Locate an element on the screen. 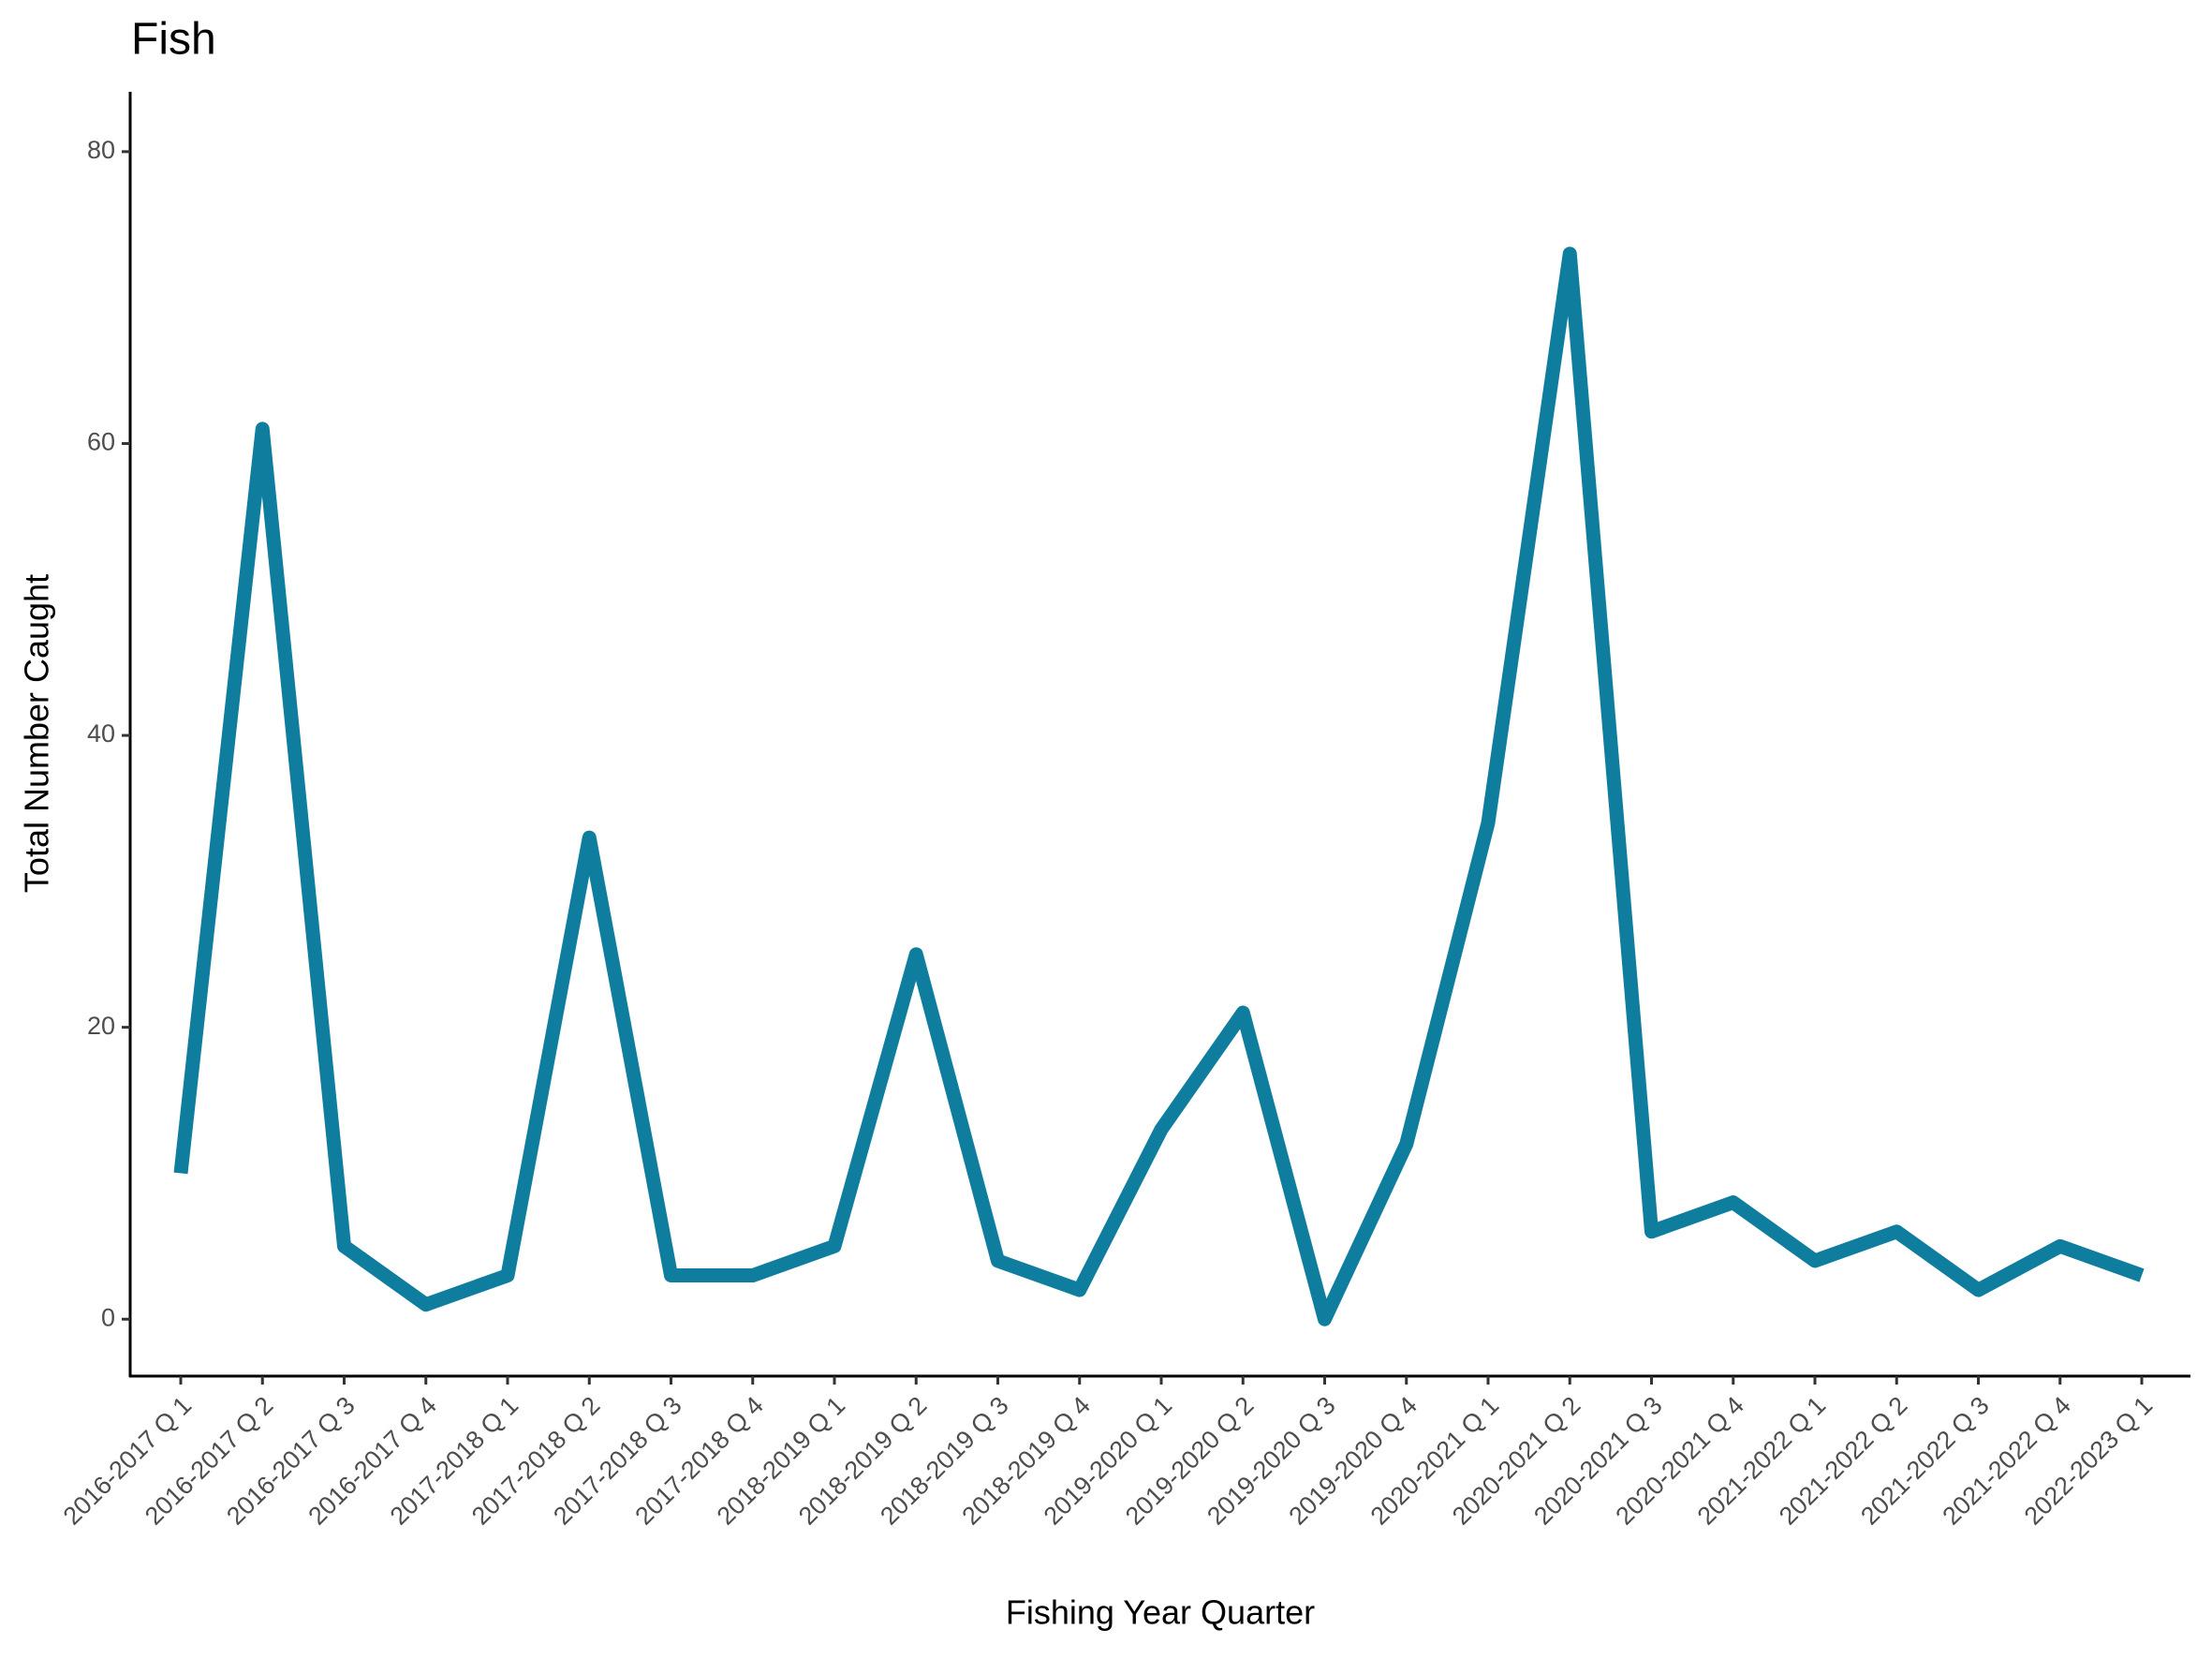  y-axis-title: Total Number Caught is located at coordinates (37, 734).